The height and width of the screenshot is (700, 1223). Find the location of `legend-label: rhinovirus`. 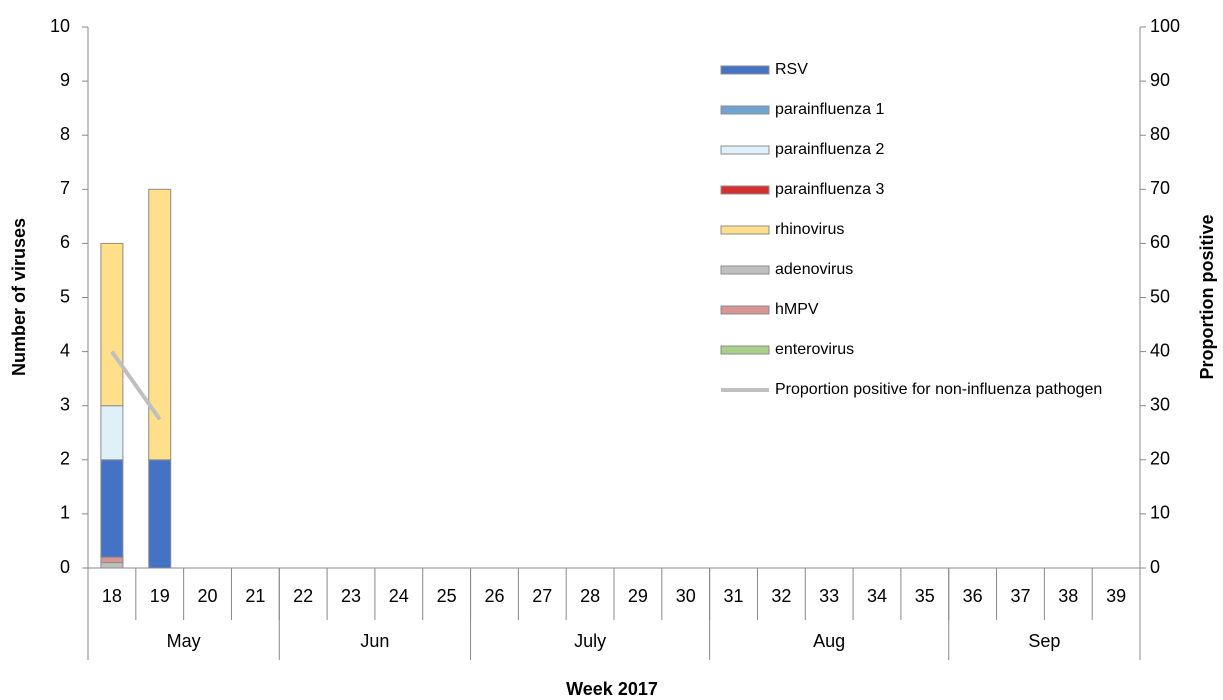

legend-label: rhinovirus is located at coordinates (810, 229).